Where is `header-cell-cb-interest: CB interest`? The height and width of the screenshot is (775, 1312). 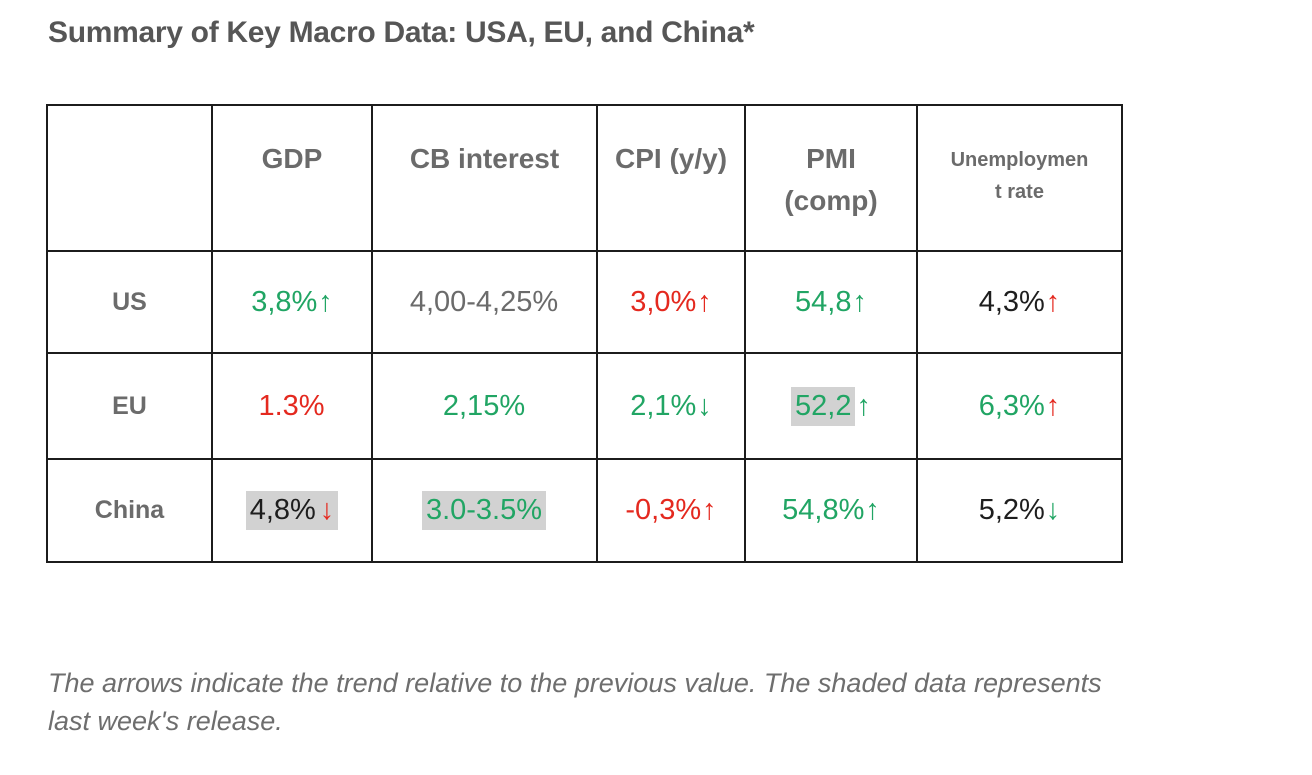
header-cell-cb-interest: CB interest is located at coordinates (484, 178).